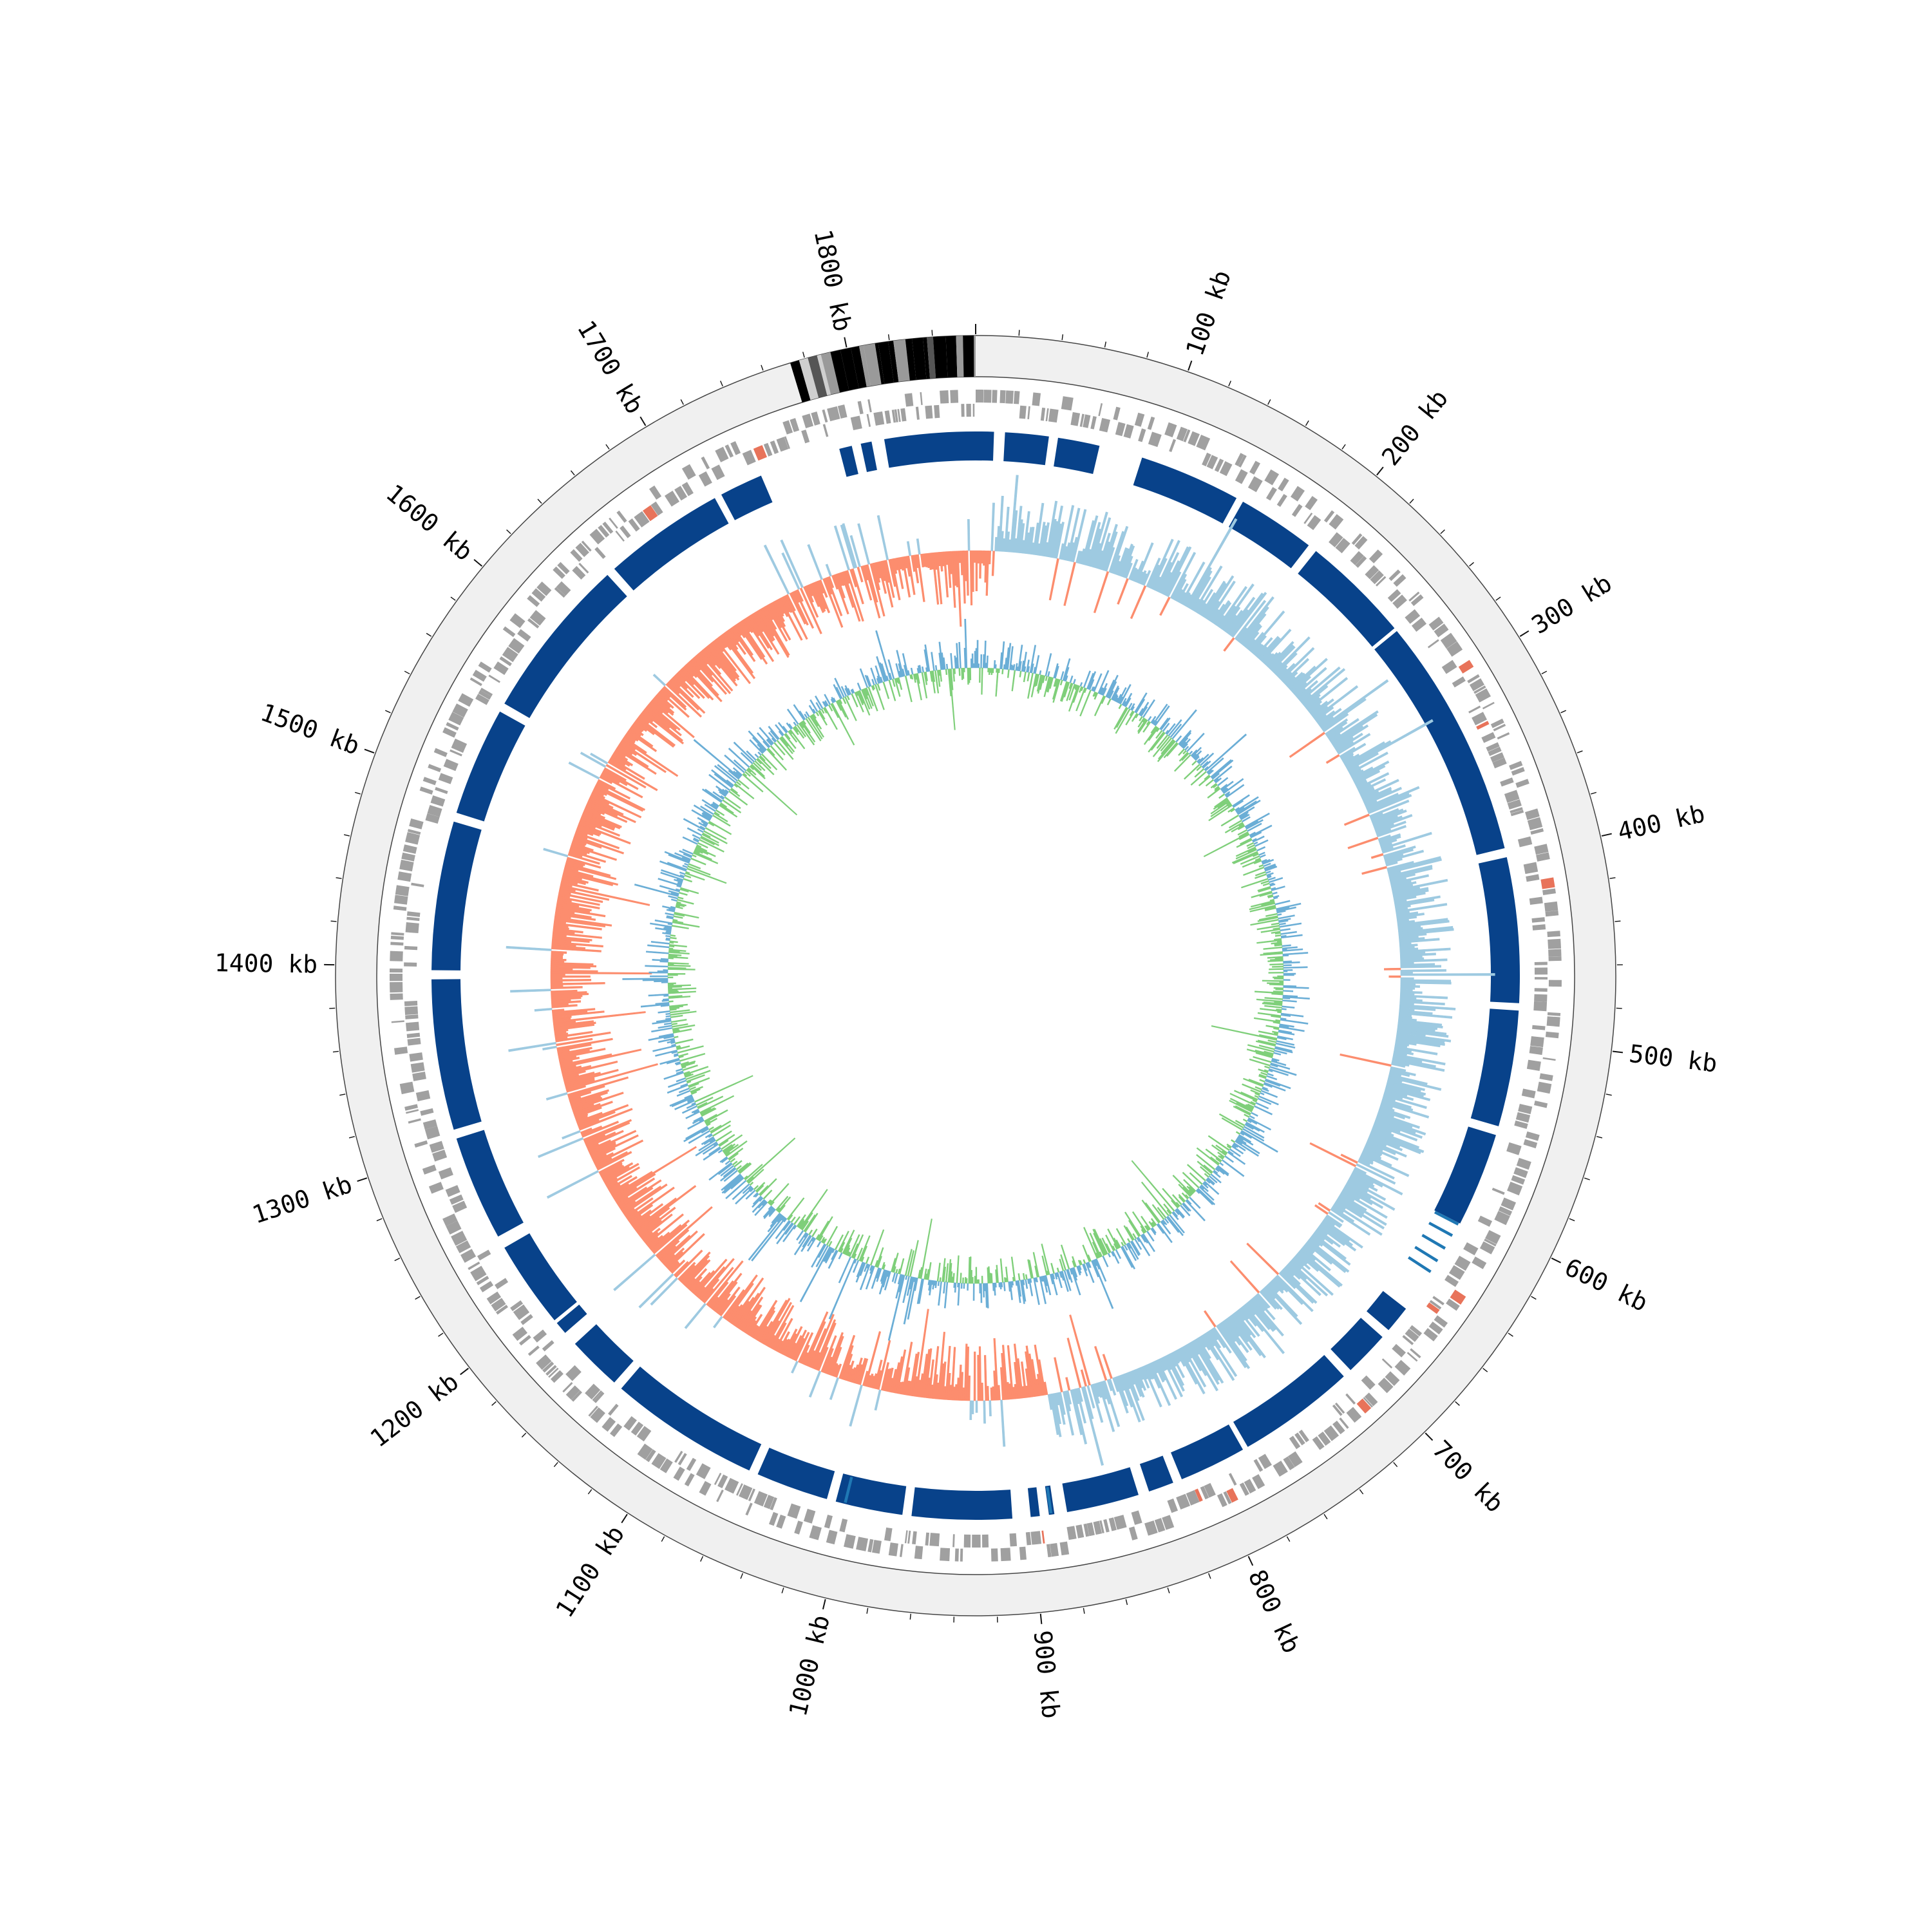 This screenshot has height=1932, width=1932. I want to click on tick-label: 300 kb, so click(1572, 604).